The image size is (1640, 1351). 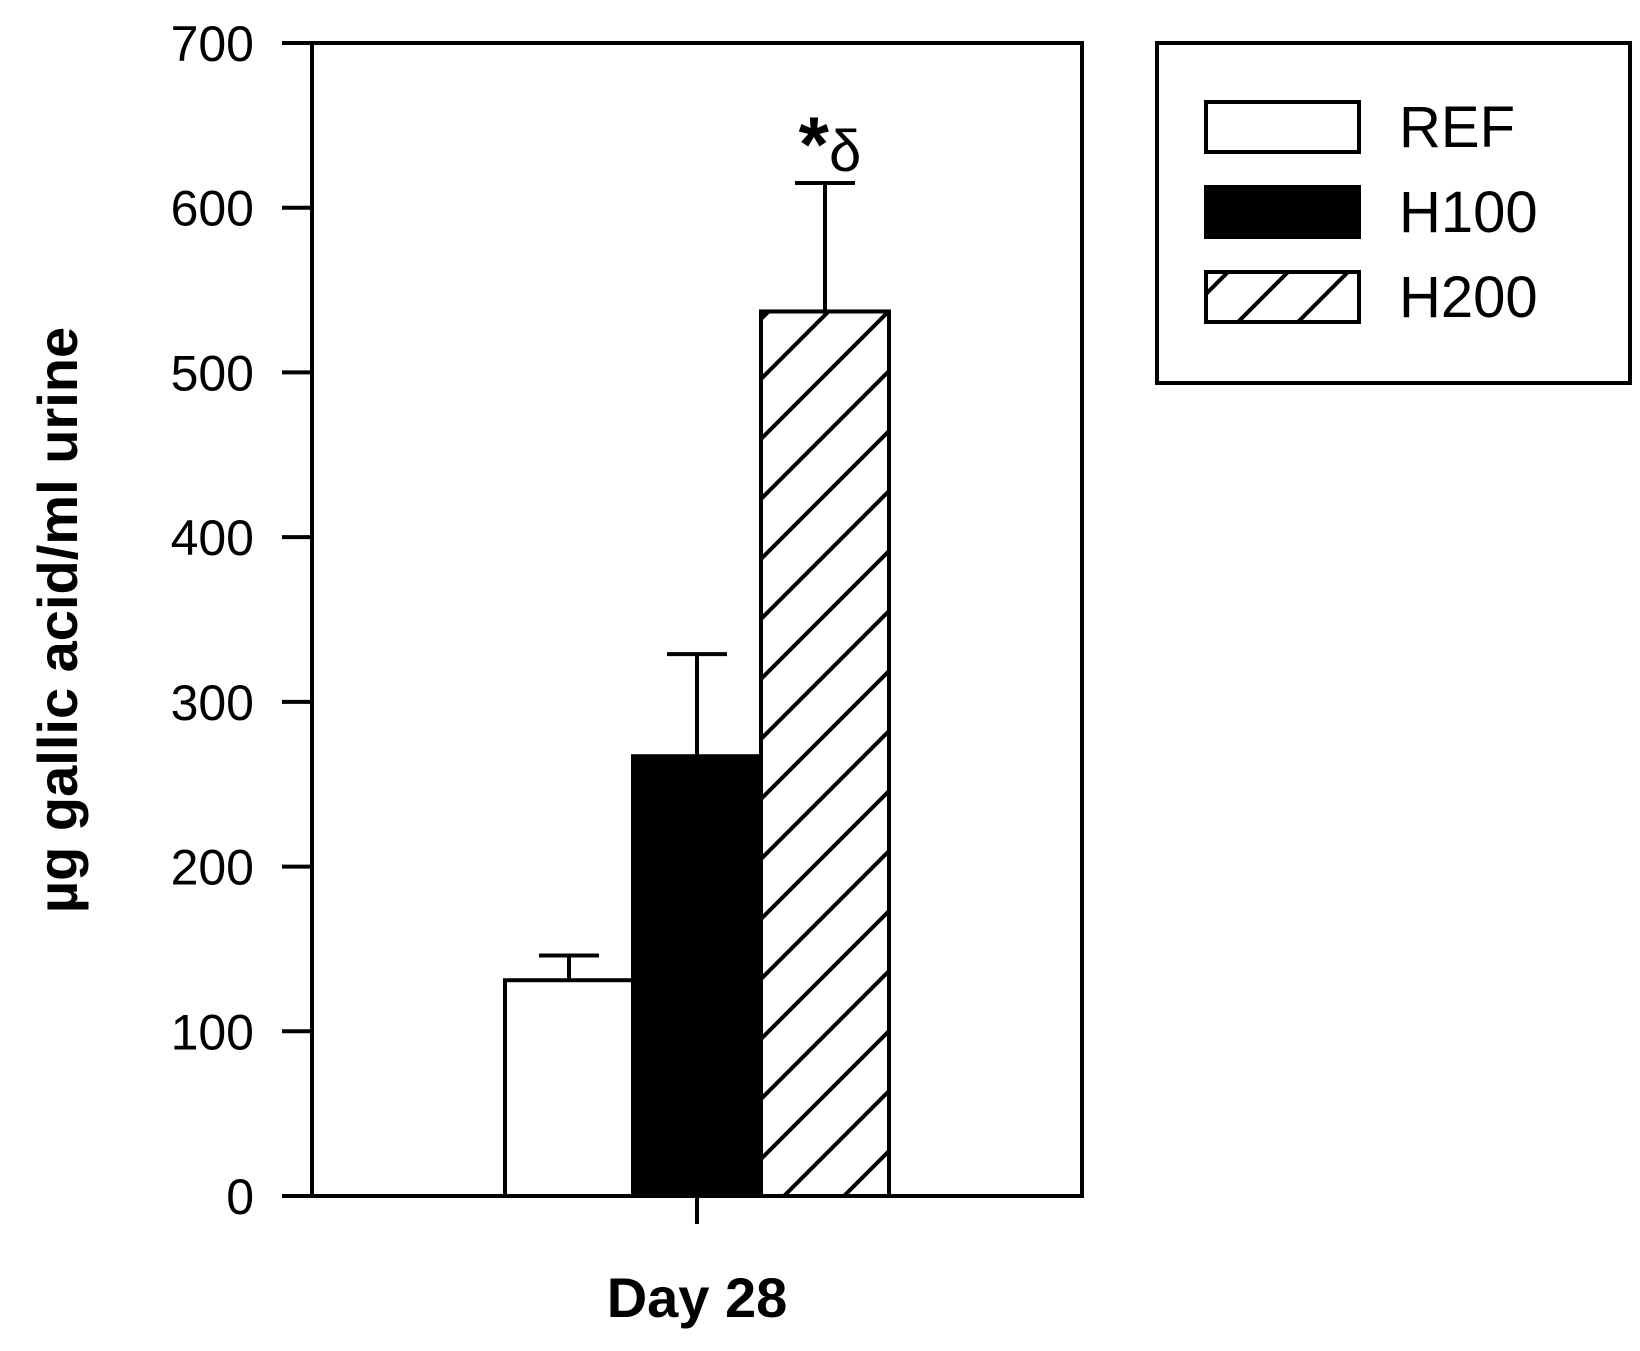 What do you see at coordinates (1282, 297) in the screenshot?
I see `legend-swatch-hatching` at bounding box center [1282, 297].